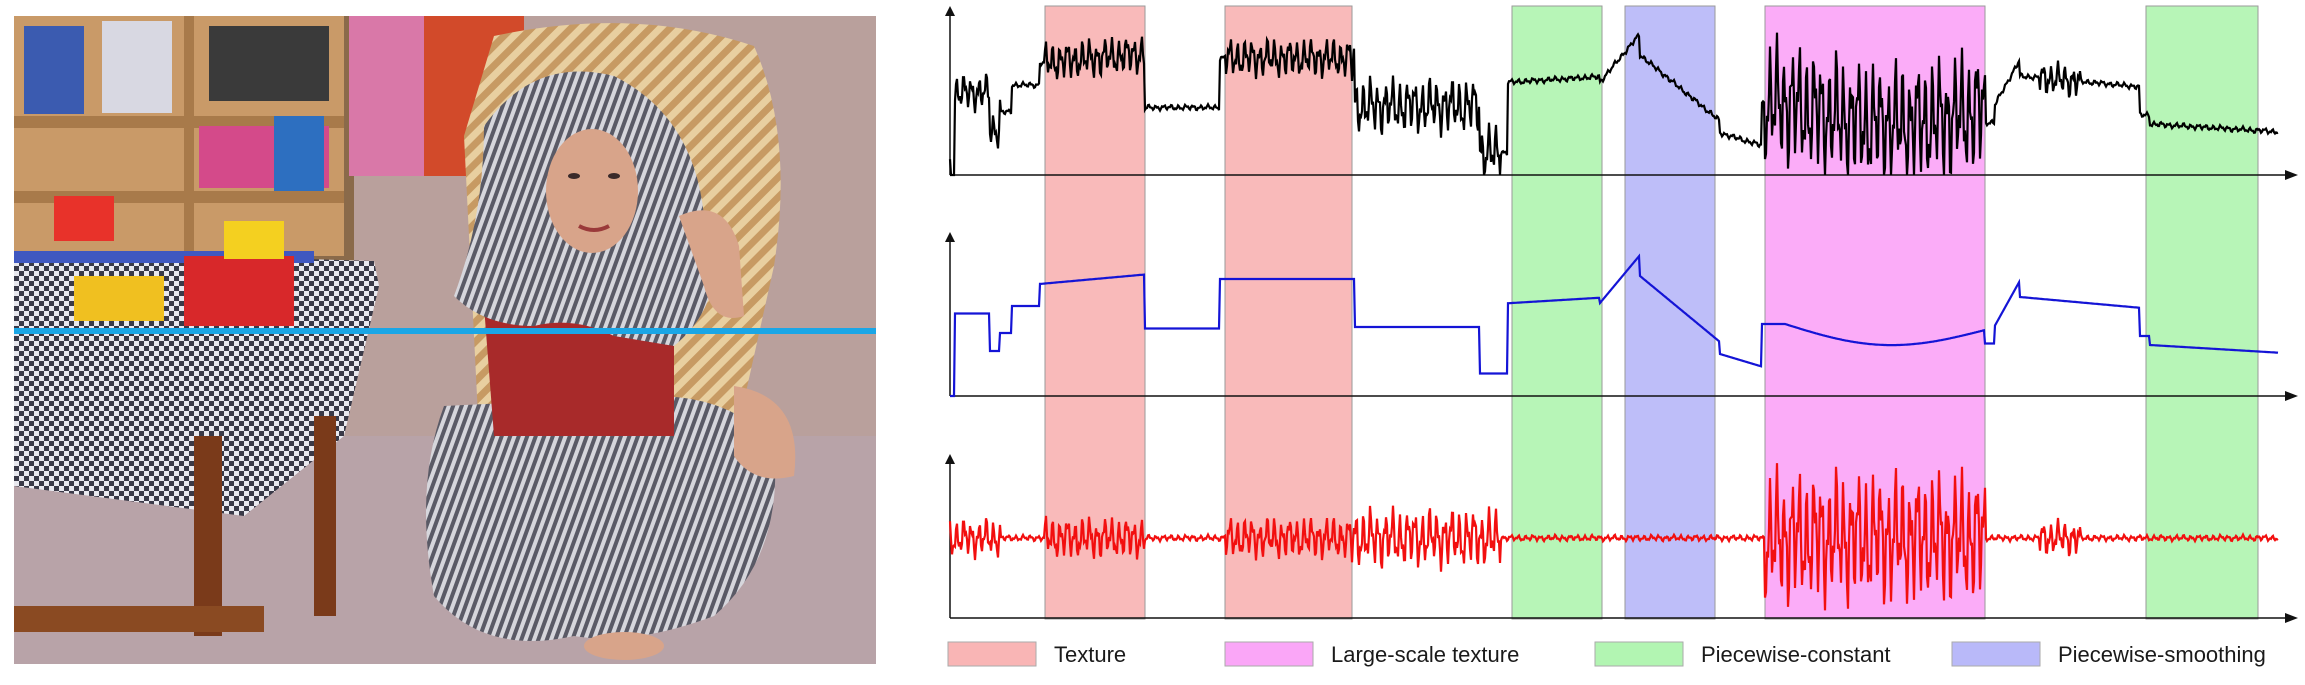  Describe the element at coordinates (1090, 654) in the screenshot. I see `legend-label-0: Texture` at that location.